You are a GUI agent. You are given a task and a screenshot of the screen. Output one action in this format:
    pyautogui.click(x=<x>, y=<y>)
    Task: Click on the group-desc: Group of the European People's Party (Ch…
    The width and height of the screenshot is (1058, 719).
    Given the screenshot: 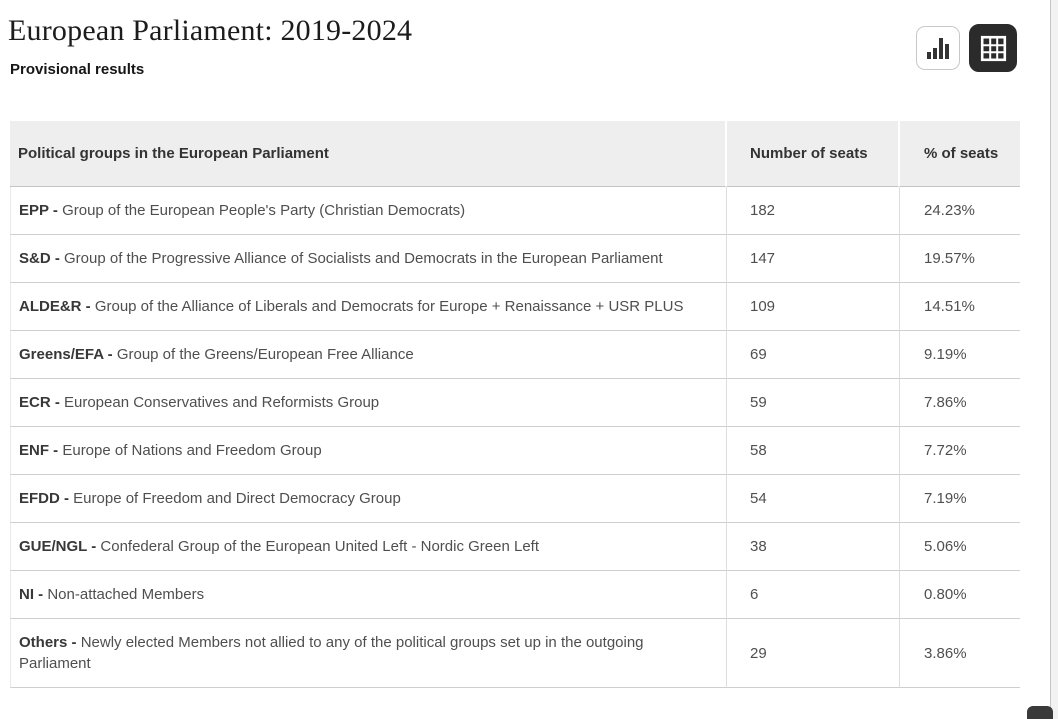 What is the action you would take?
    pyautogui.click(x=264, y=210)
    